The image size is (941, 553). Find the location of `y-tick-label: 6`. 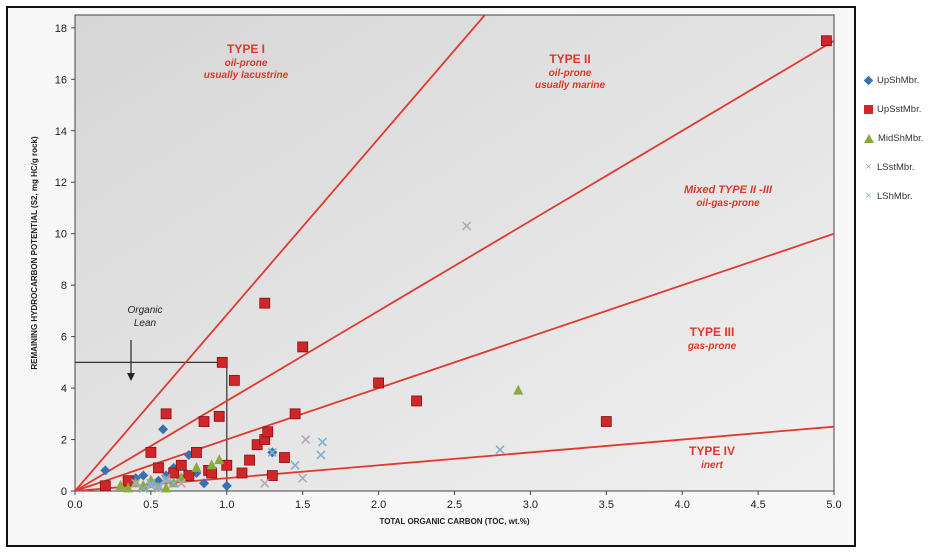

y-tick-label: 6 is located at coordinates (64, 338).